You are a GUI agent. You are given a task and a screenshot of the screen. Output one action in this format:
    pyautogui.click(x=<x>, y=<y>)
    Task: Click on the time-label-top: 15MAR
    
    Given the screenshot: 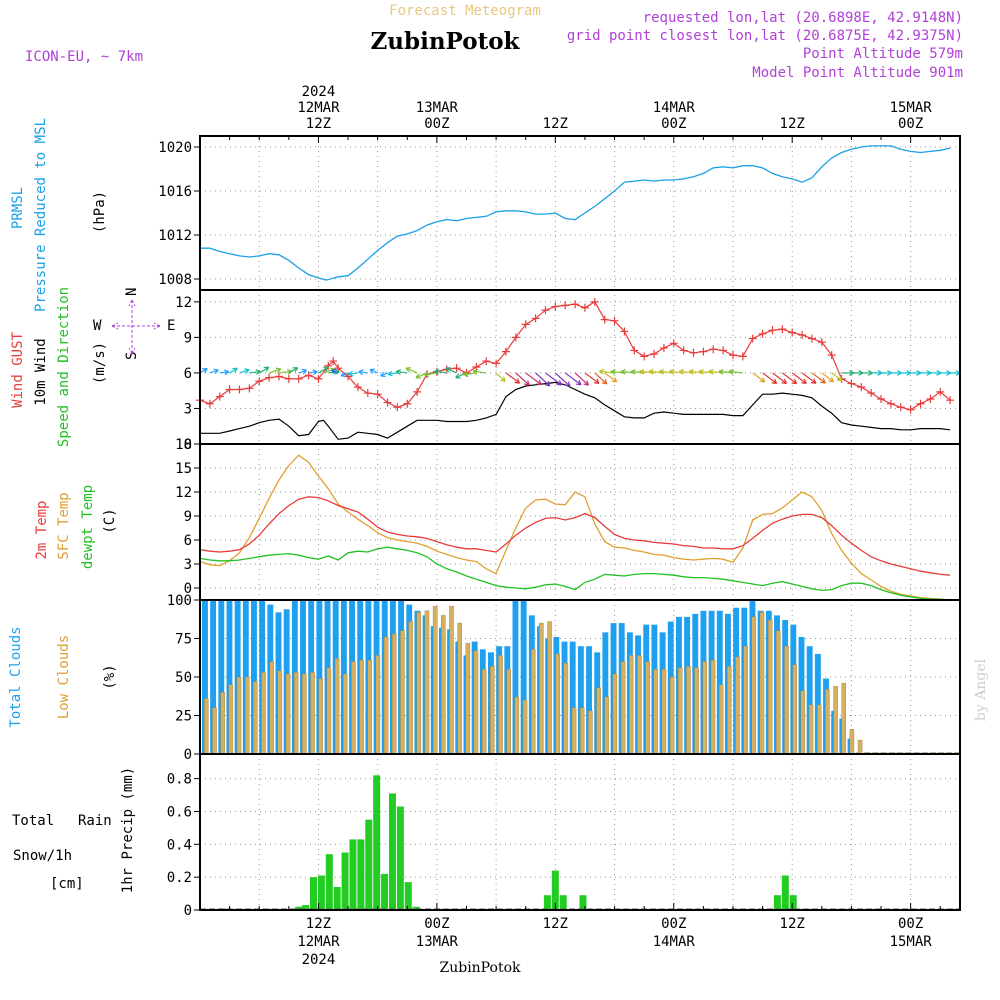 What is the action you would take?
    pyautogui.click(x=911, y=108)
    